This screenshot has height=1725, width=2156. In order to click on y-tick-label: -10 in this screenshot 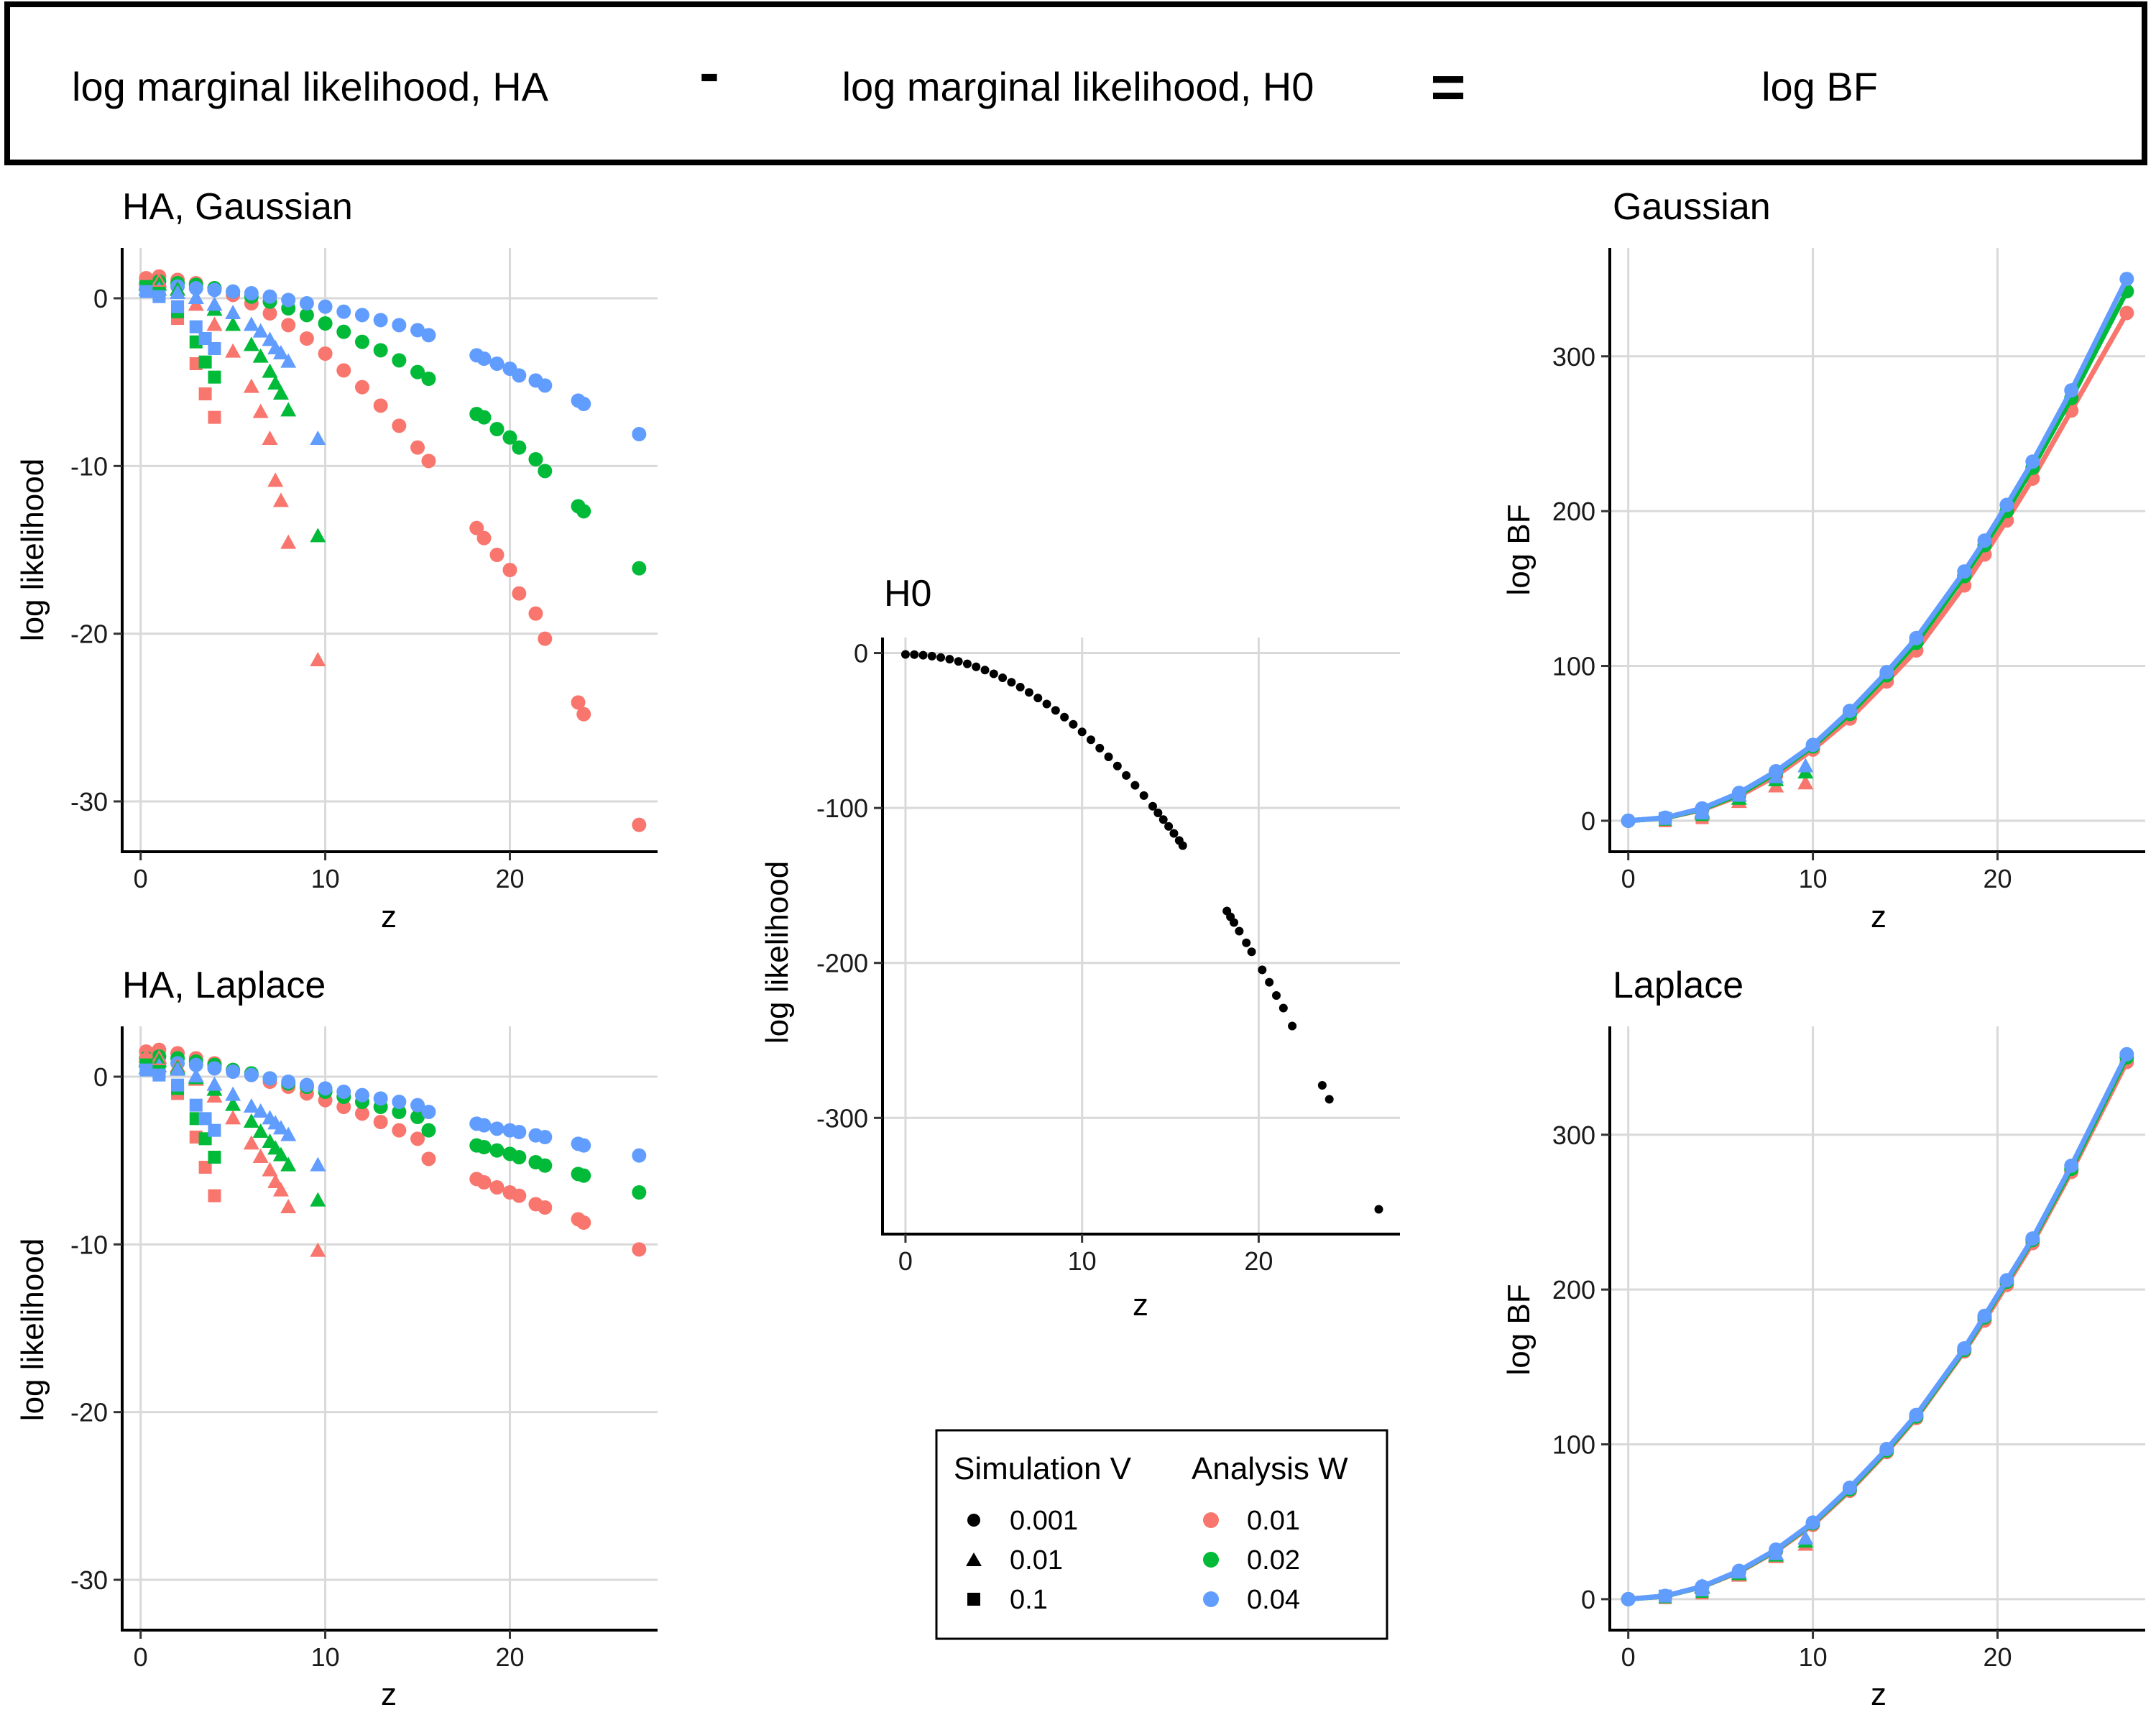, I will do `click(89, 466)`.